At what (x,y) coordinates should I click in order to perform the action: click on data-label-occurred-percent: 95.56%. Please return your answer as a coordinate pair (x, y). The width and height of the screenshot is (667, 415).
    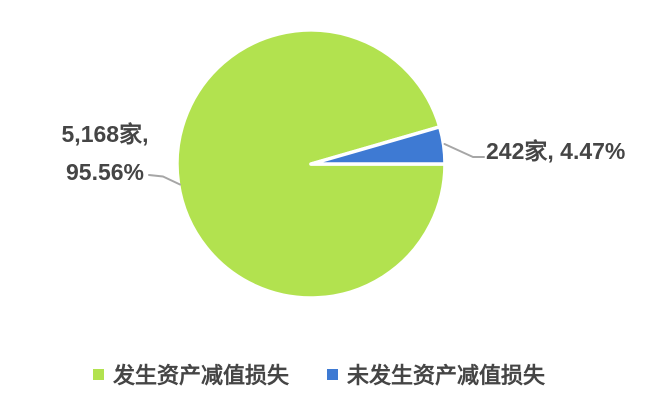
    Looking at the image, I should click on (104, 172).